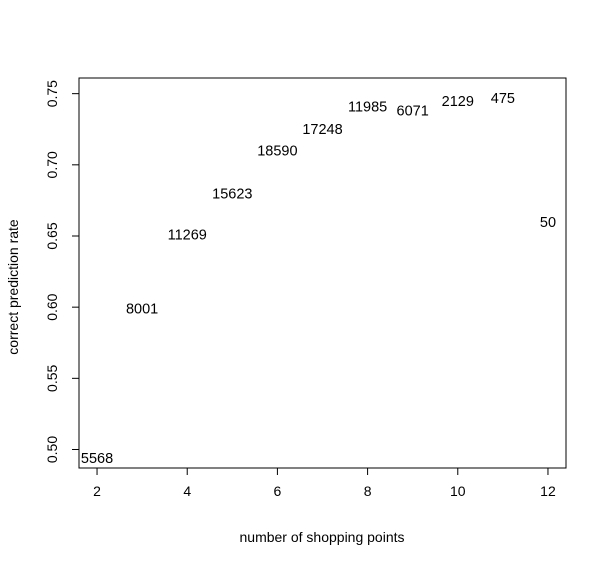 The height and width of the screenshot is (566, 606). What do you see at coordinates (61, 271) in the screenshot?
I see `y-axis: 0.50 0.55 0.60 0.65 0.70 0.75` at bounding box center [61, 271].